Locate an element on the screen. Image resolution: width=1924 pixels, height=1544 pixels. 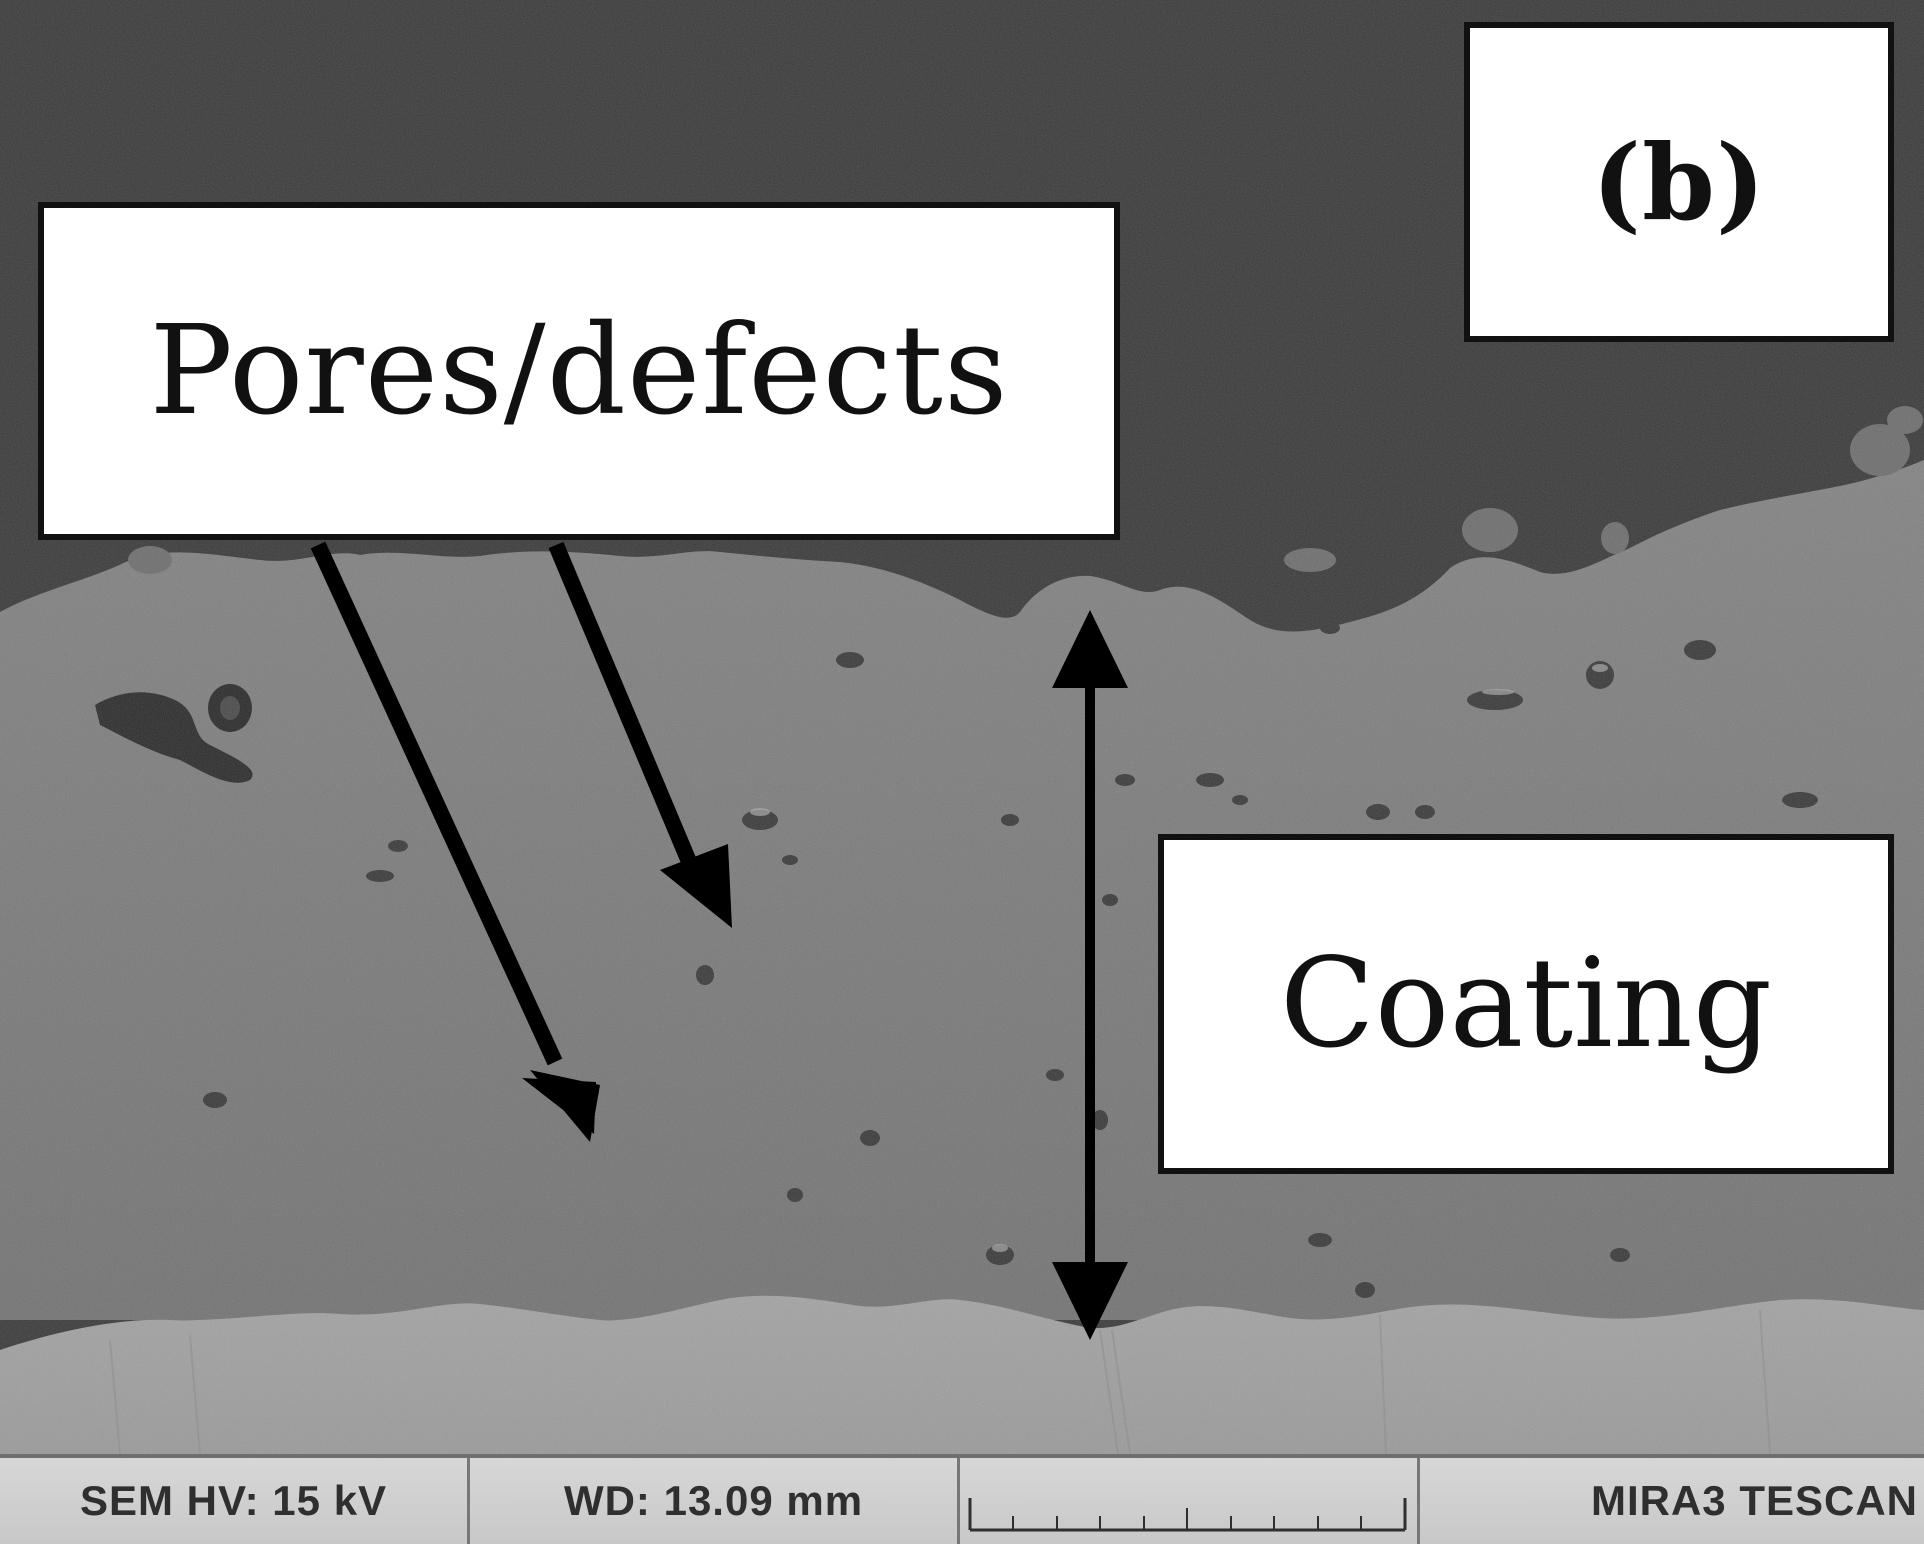
hv-readout: SEM HV: 15 kV is located at coordinates (235, 1501).